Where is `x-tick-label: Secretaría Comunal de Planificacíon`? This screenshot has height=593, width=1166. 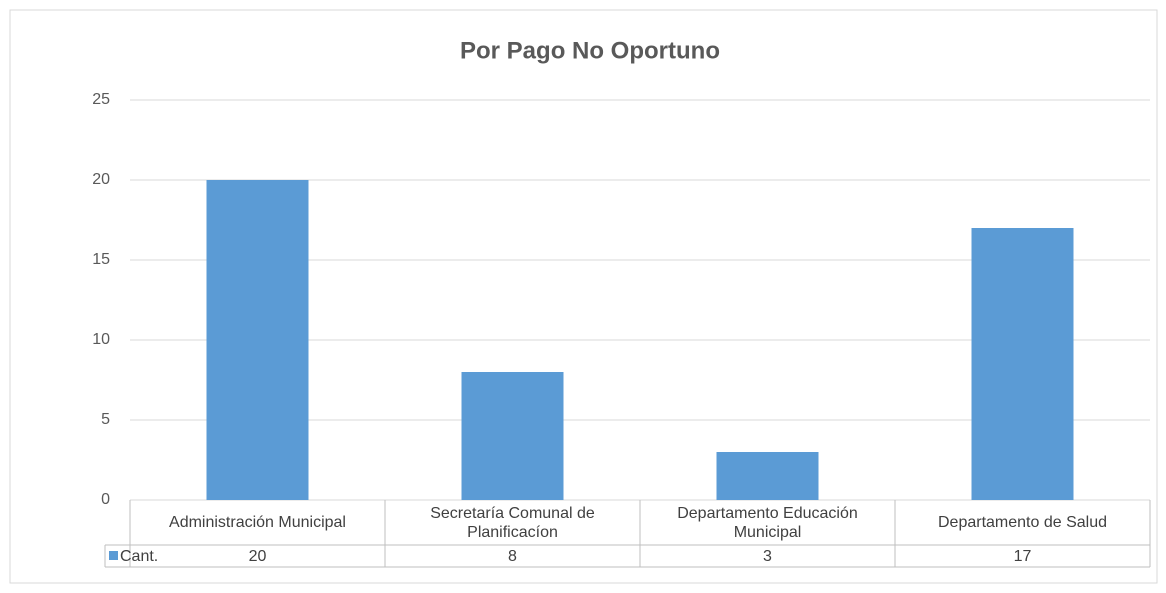 x-tick-label: Secretaría Comunal de Planificacíon is located at coordinates (512, 522).